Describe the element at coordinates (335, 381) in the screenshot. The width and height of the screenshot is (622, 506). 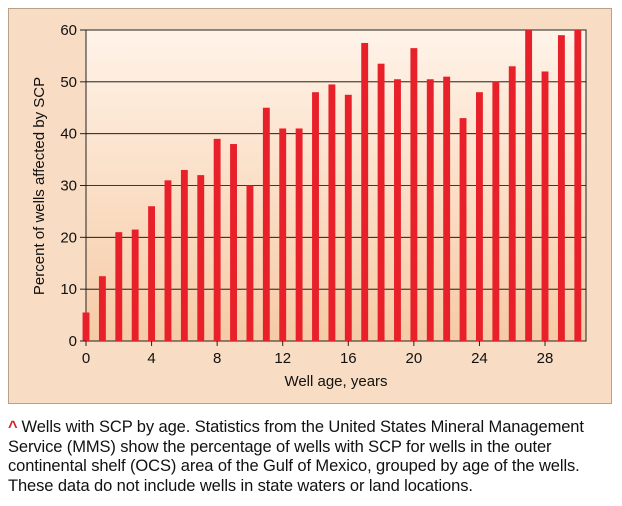
I see `x-axis-label: Well age, years` at that location.